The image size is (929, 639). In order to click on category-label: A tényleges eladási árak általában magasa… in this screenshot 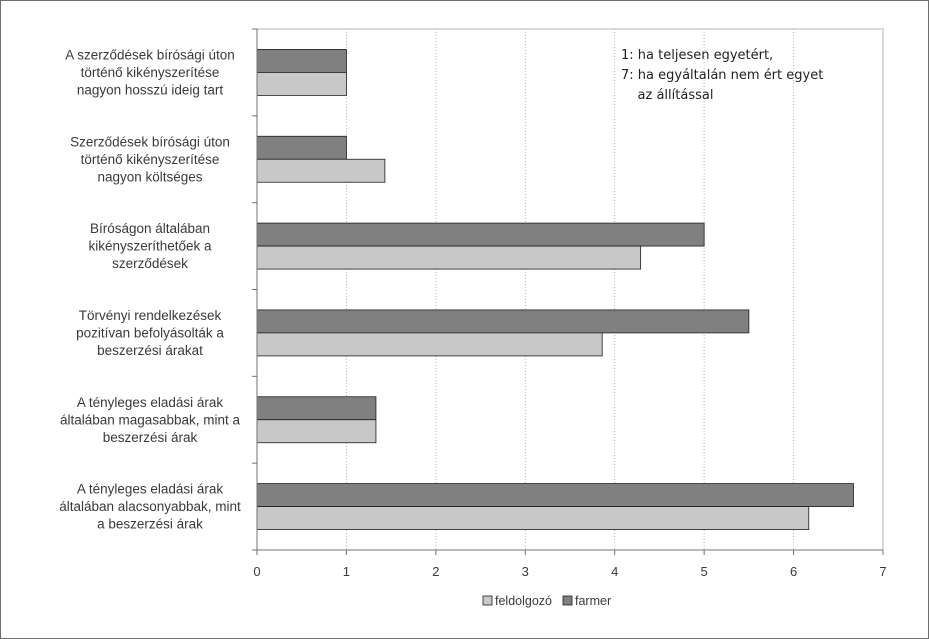, I will do `click(150, 420)`.